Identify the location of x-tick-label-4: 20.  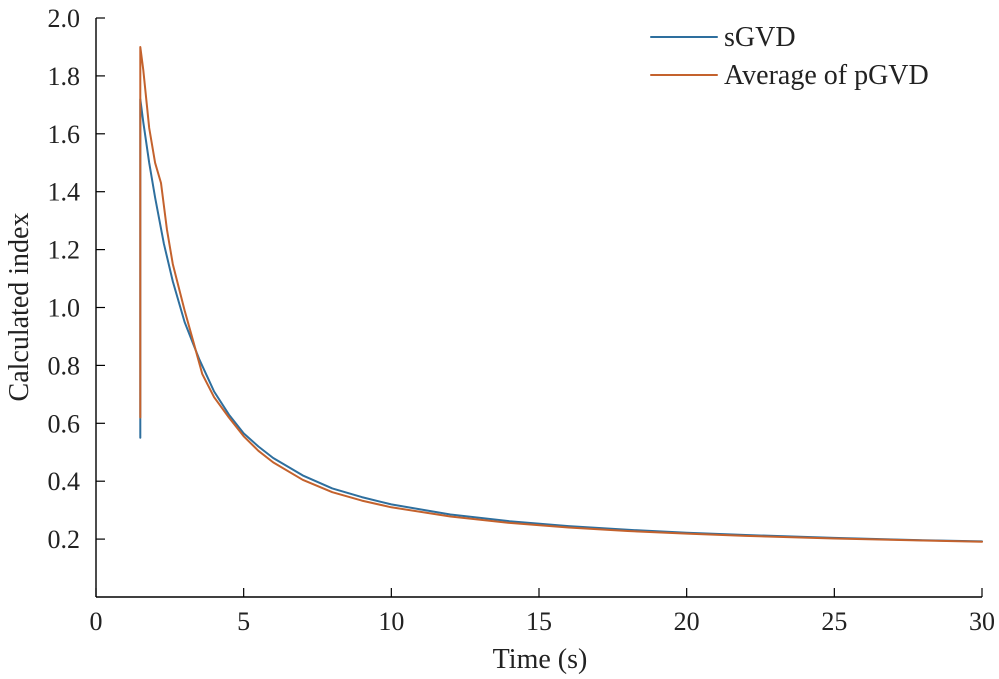
(687, 621).